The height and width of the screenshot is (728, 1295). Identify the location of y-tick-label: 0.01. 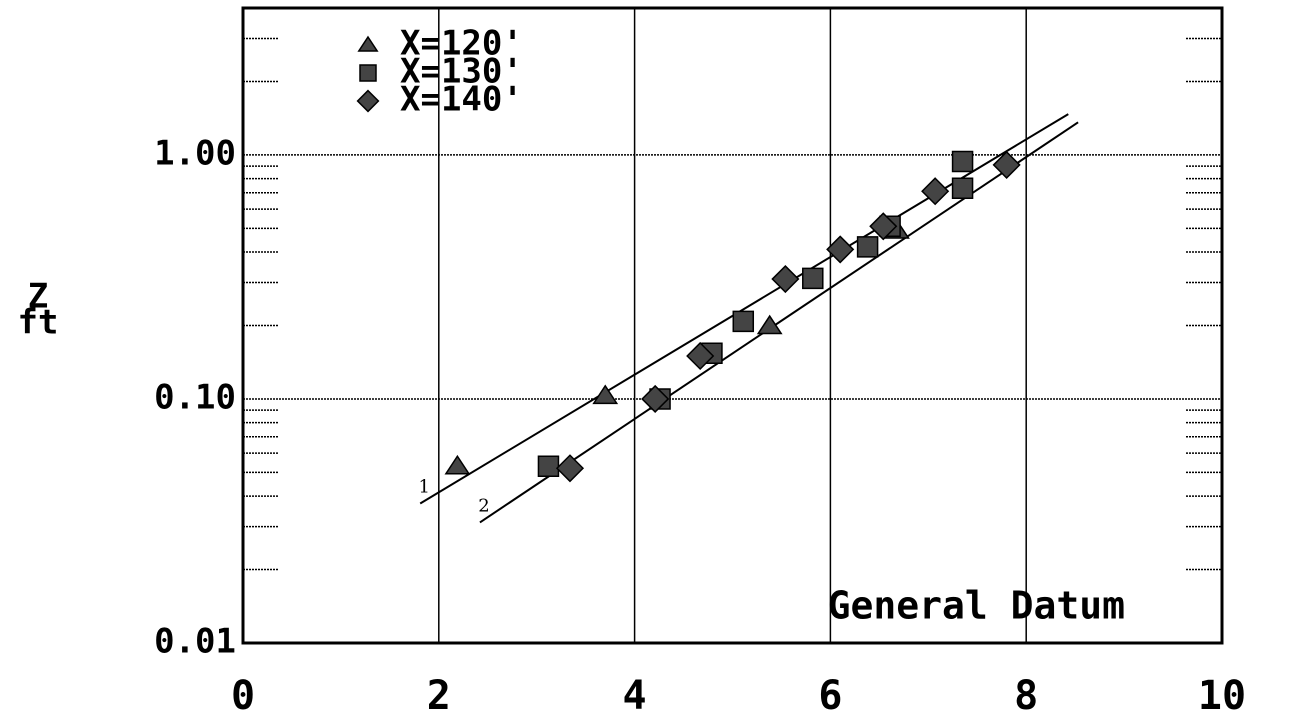
(195, 642).